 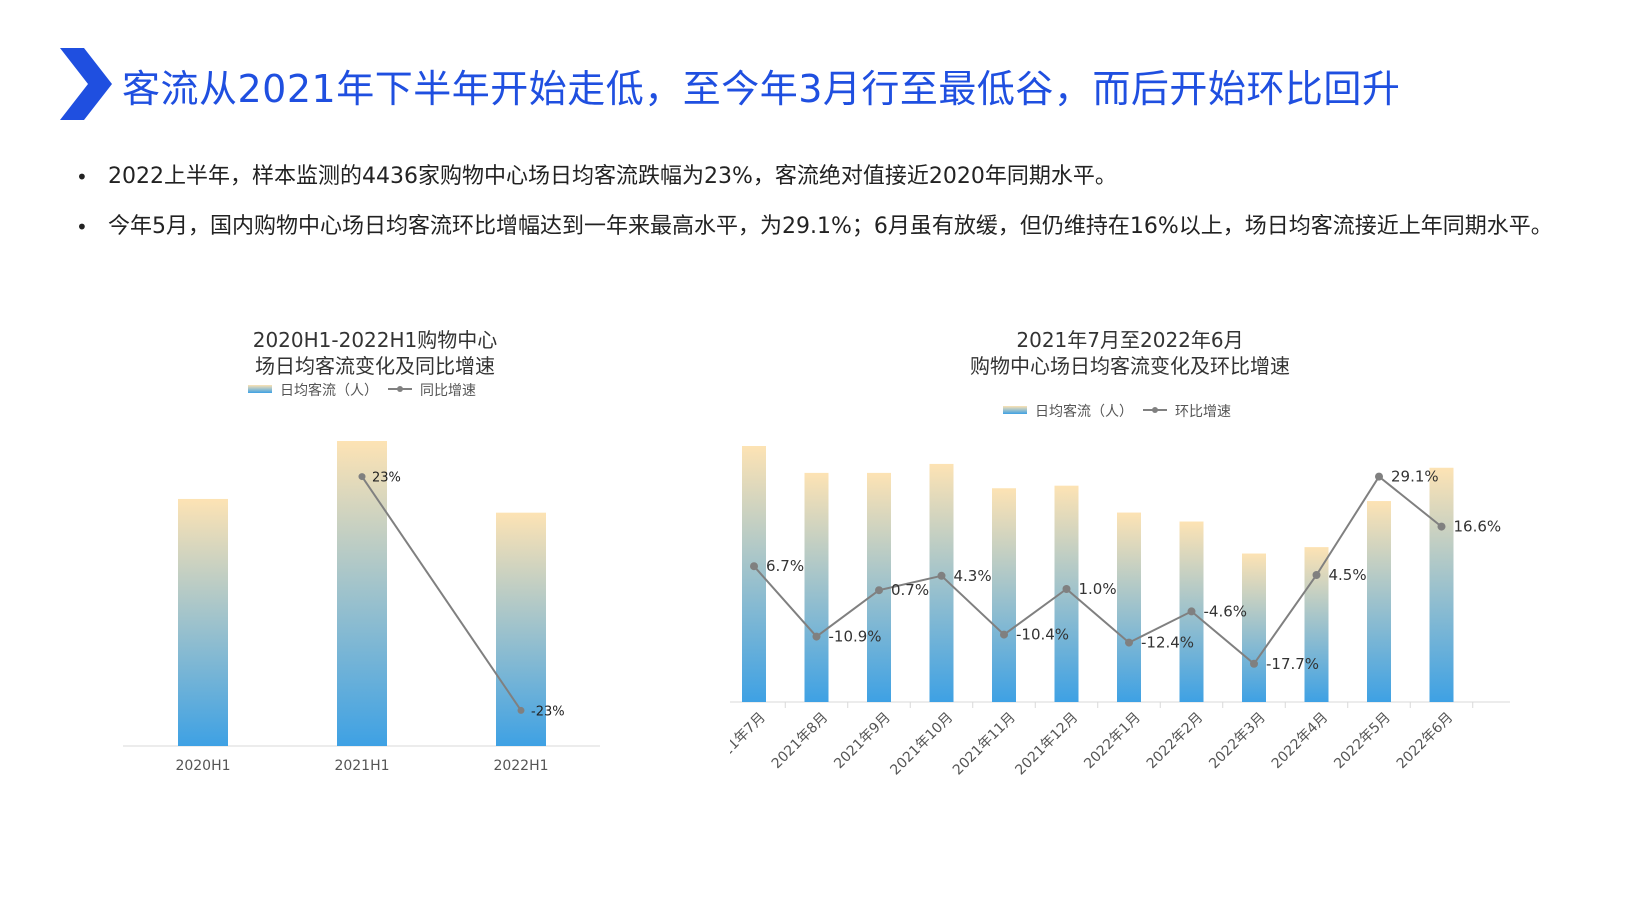 What do you see at coordinates (520, 766) in the screenshot?
I see `x-tick-label: 2022H1` at bounding box center [520, 766].